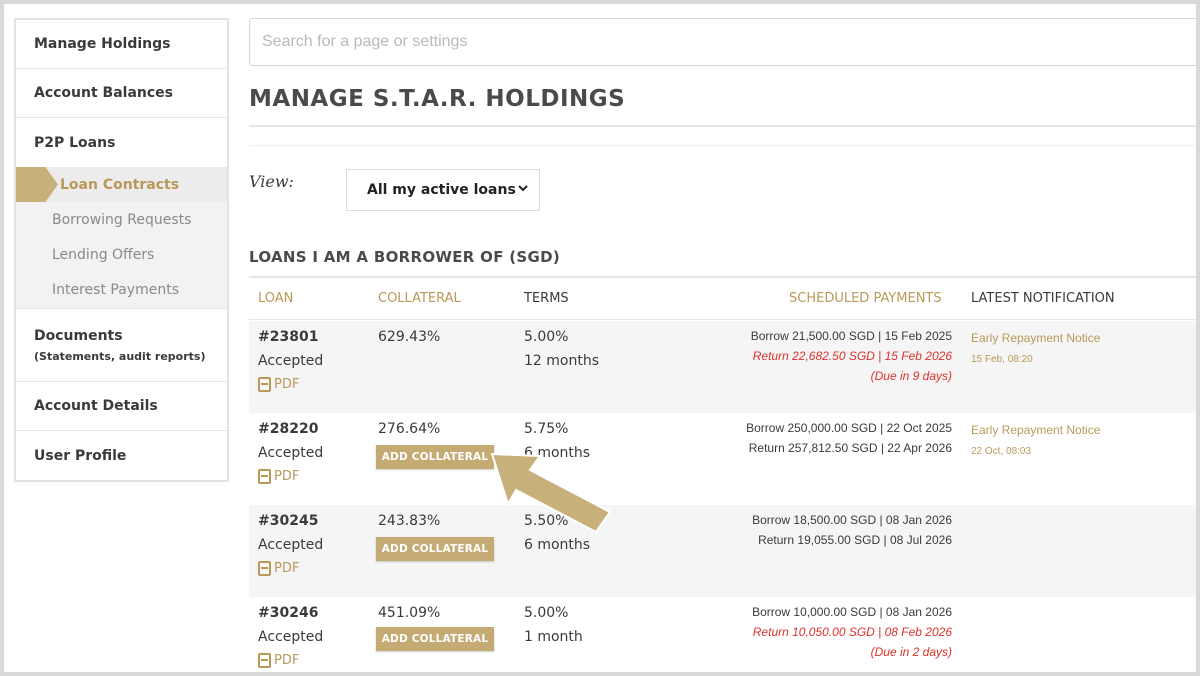 The height and width of the screenshot is (676, 1200). I want to click on loan-duration: 12 months, so click(561, 361).